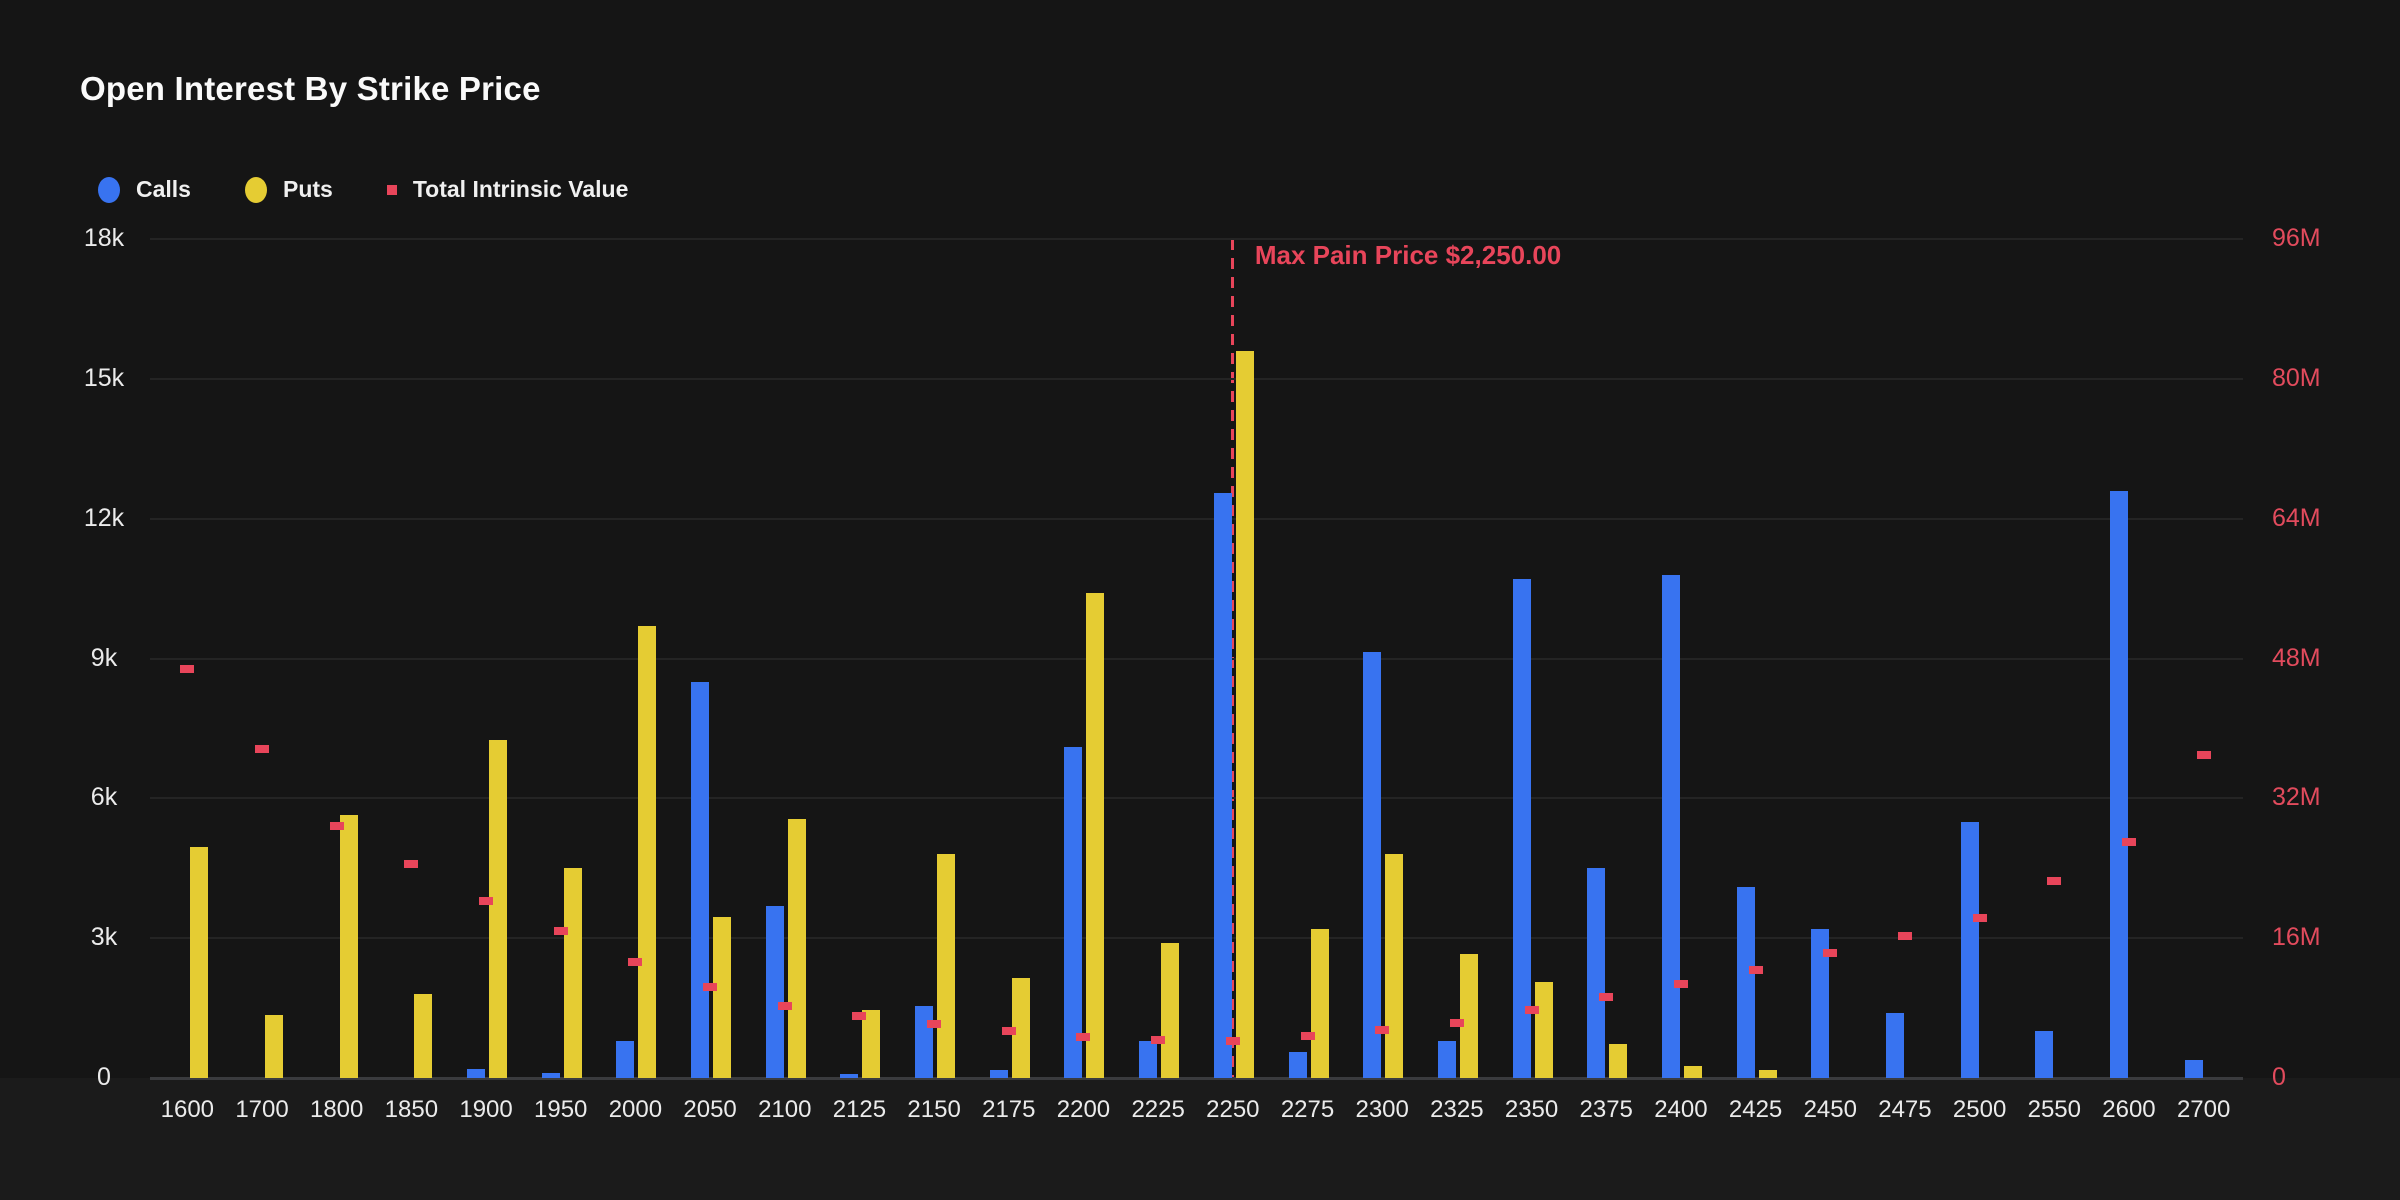 The width and height of the screenshot is (2400, 1200). What do you see at coordinates (104, 517) in the screenshot?
I see `y-axis-left-tick-12k: 12k` at bounding box center [104, 517].